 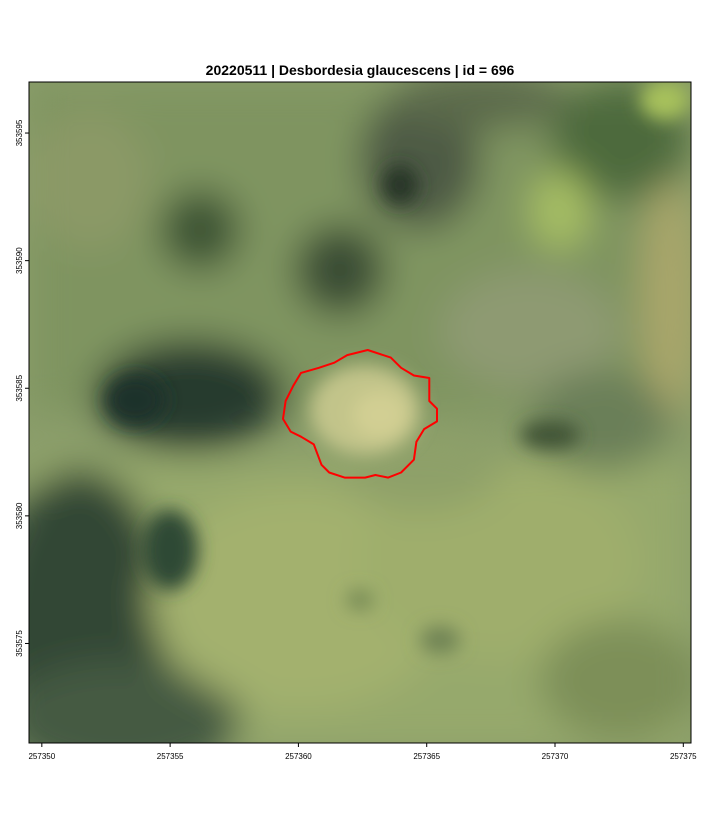 I want to click on x-tick-label: 257355, so click(x=170, y=756).